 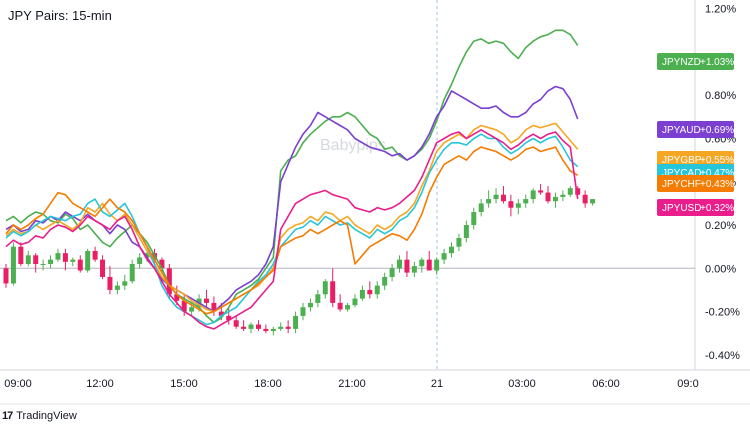 I want to click on y-tick-label: -0.40%, so click(x=722, y=356).